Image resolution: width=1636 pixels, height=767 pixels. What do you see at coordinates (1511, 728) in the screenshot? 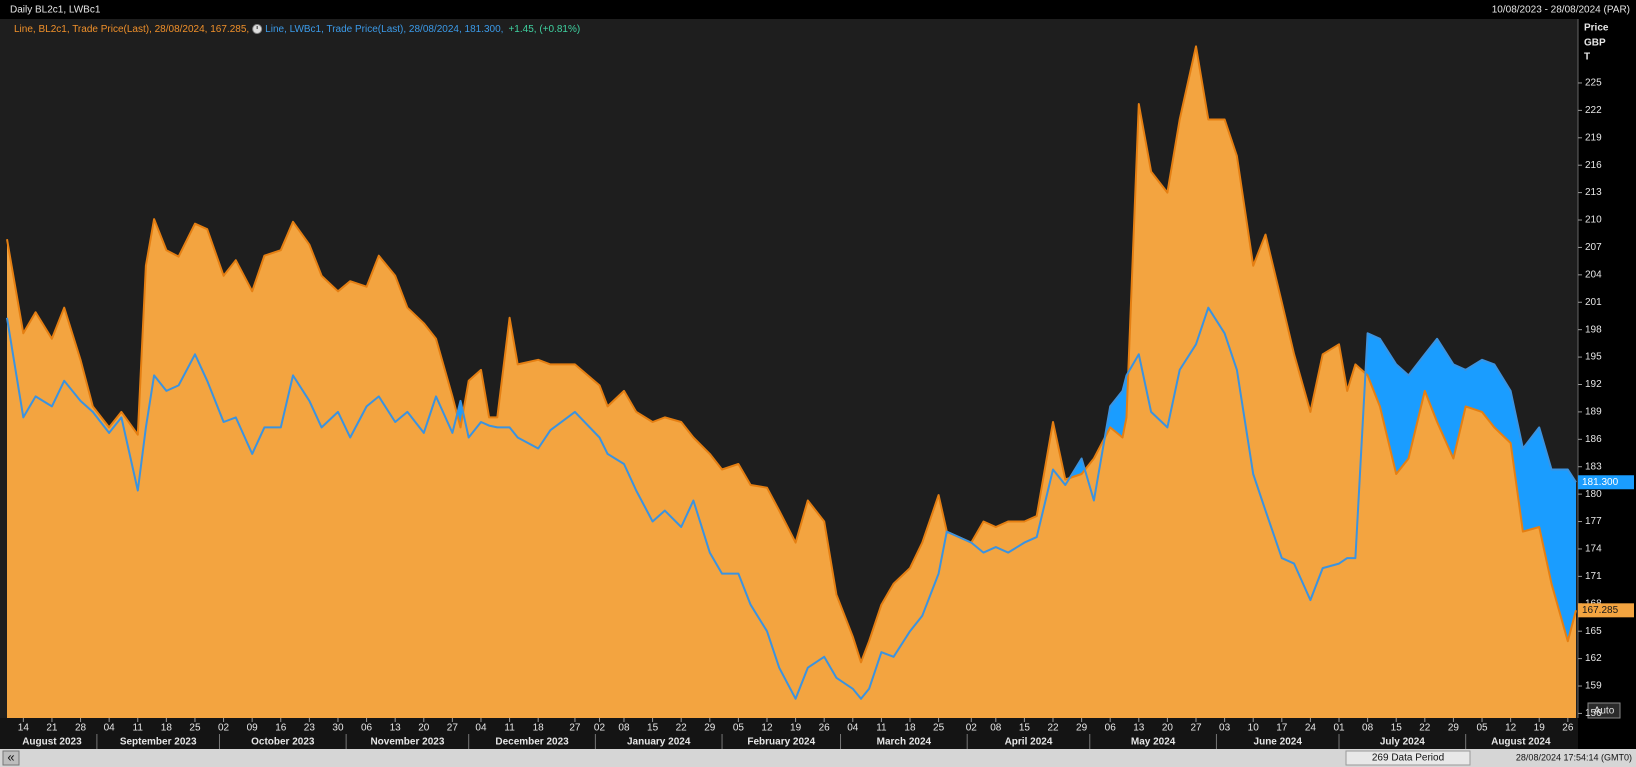
I see `x-tick-label: 12` at bounding box center [1511, 728].